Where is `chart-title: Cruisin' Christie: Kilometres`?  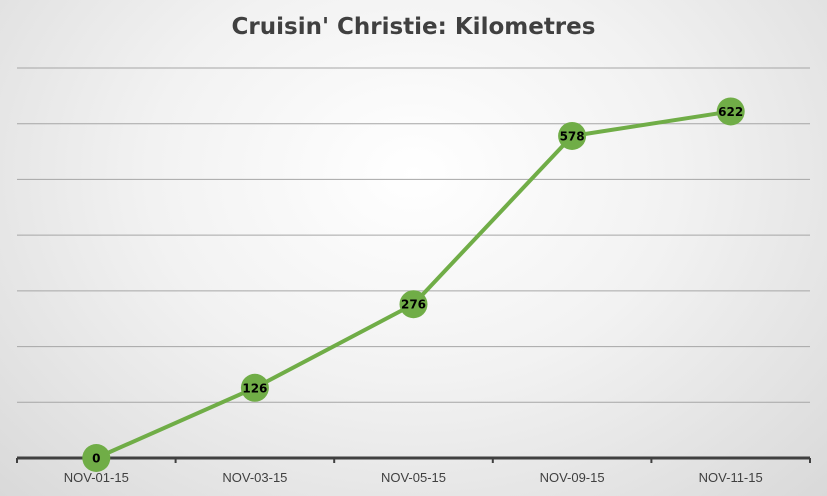 chart-title: Cruisin' Christie: Kilometres is located at coordinates (413, 27).